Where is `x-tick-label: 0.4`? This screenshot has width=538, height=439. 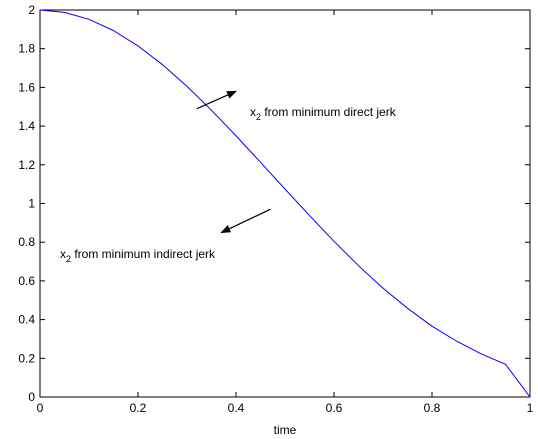 x-tick-label: 0.4 is located at coordinates (236, 408).